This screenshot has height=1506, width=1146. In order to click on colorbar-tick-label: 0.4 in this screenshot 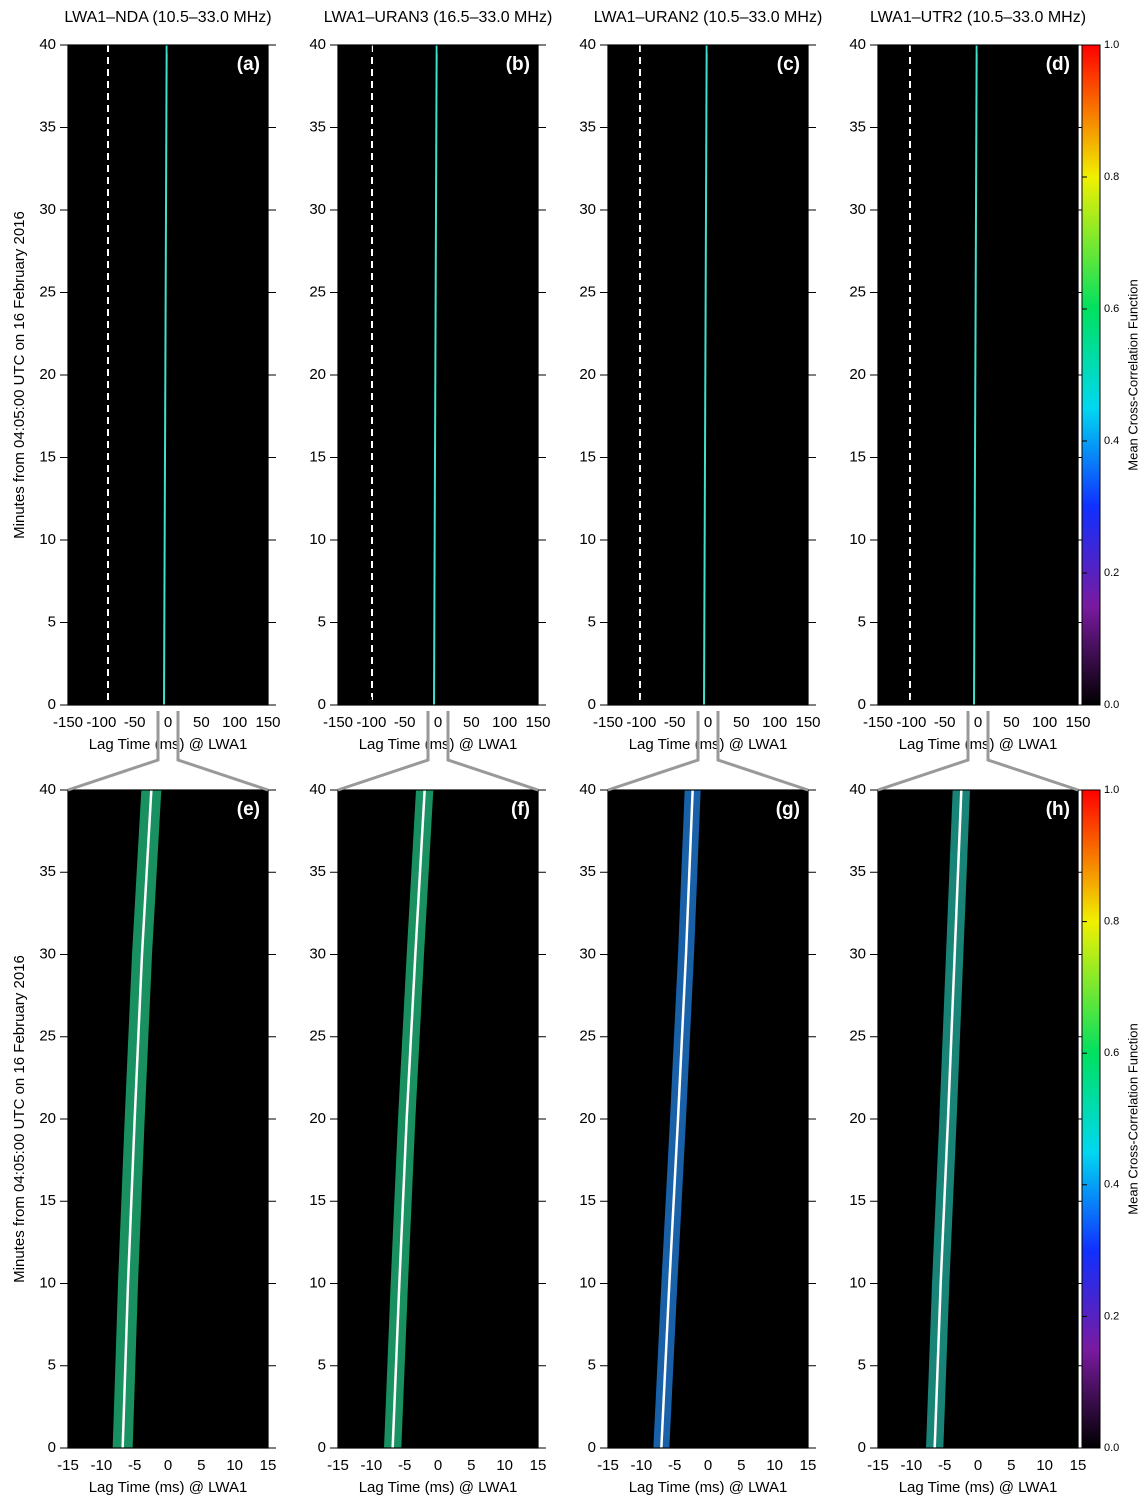, I will do `click(1111, 441)`.